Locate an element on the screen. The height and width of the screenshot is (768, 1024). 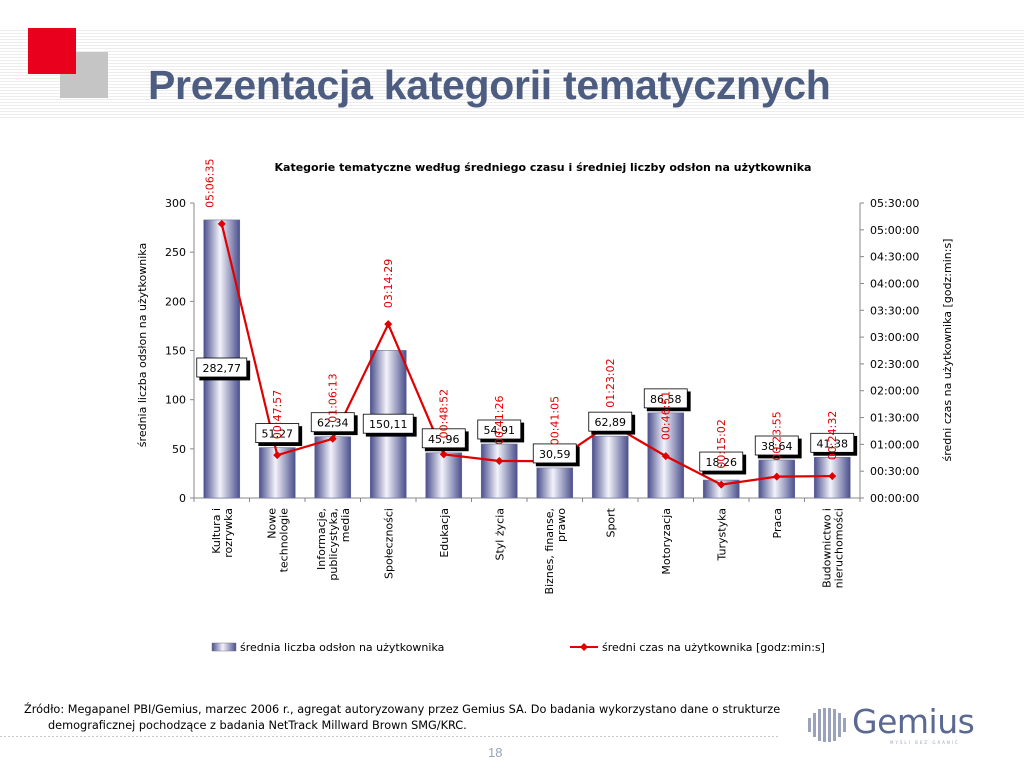
y-right-tick-label: 01:00:00 is located at coordinates (894, 444).